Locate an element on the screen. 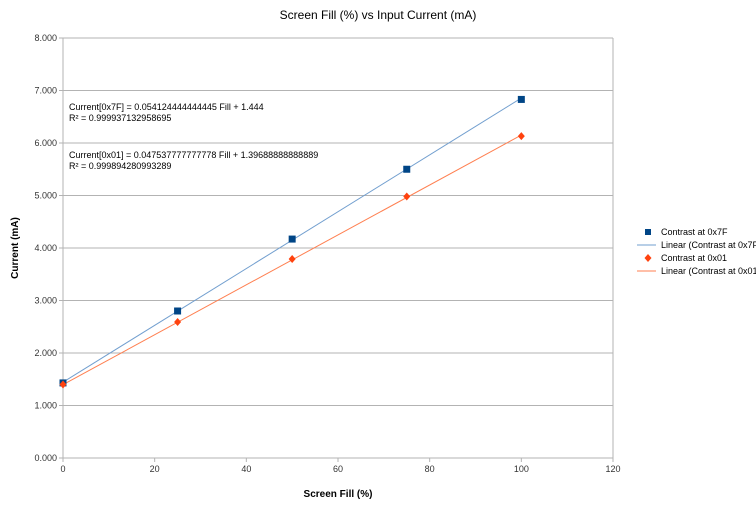 Image resolution: width=756 pixels, height=513 pixels. r2-0x7f: R² = 0.999937132958695 is located at coordinates (120, 118).